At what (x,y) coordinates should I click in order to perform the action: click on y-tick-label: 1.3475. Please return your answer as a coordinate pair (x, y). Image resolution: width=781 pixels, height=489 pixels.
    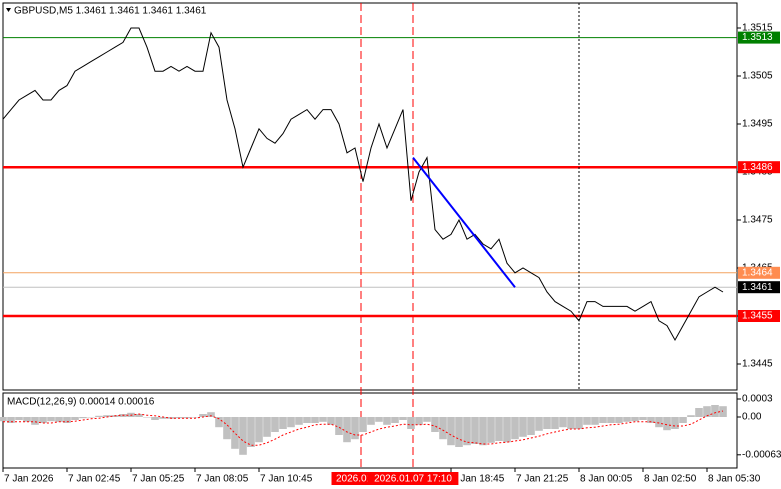
    Looking at the image, I should click on (757, 220).